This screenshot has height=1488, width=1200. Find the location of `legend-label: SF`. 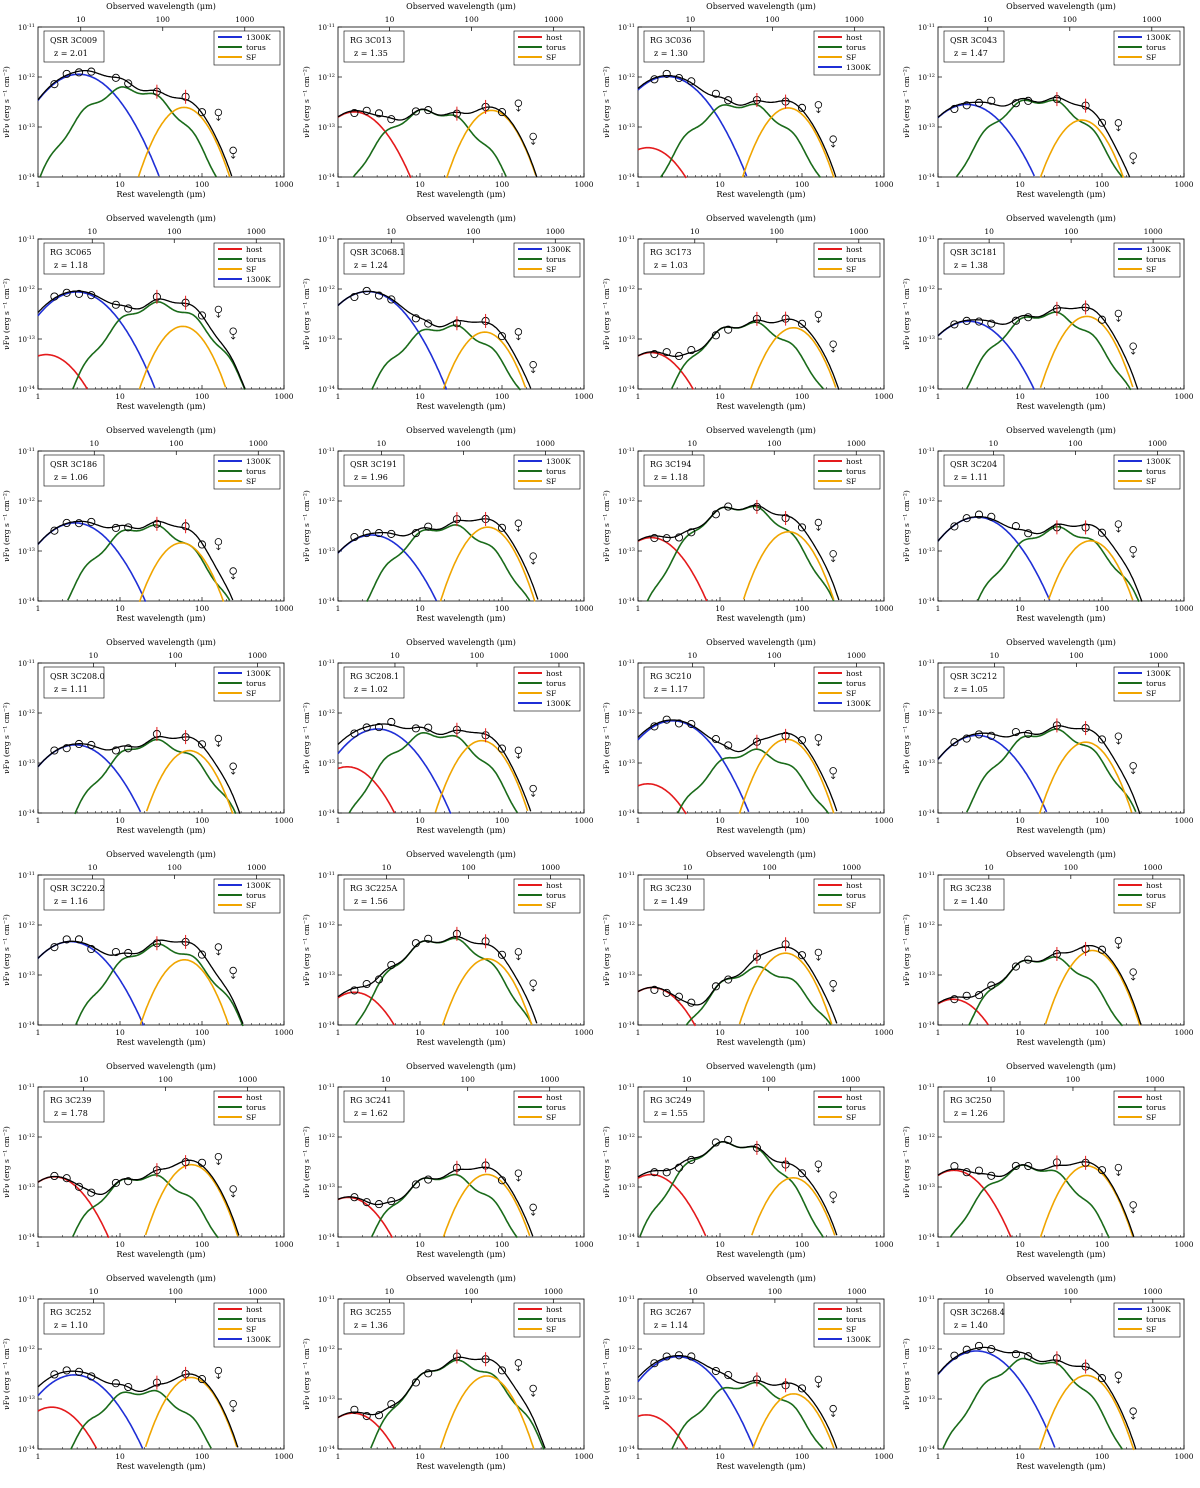

legend-label: SF is located at coordinates (851, 269).